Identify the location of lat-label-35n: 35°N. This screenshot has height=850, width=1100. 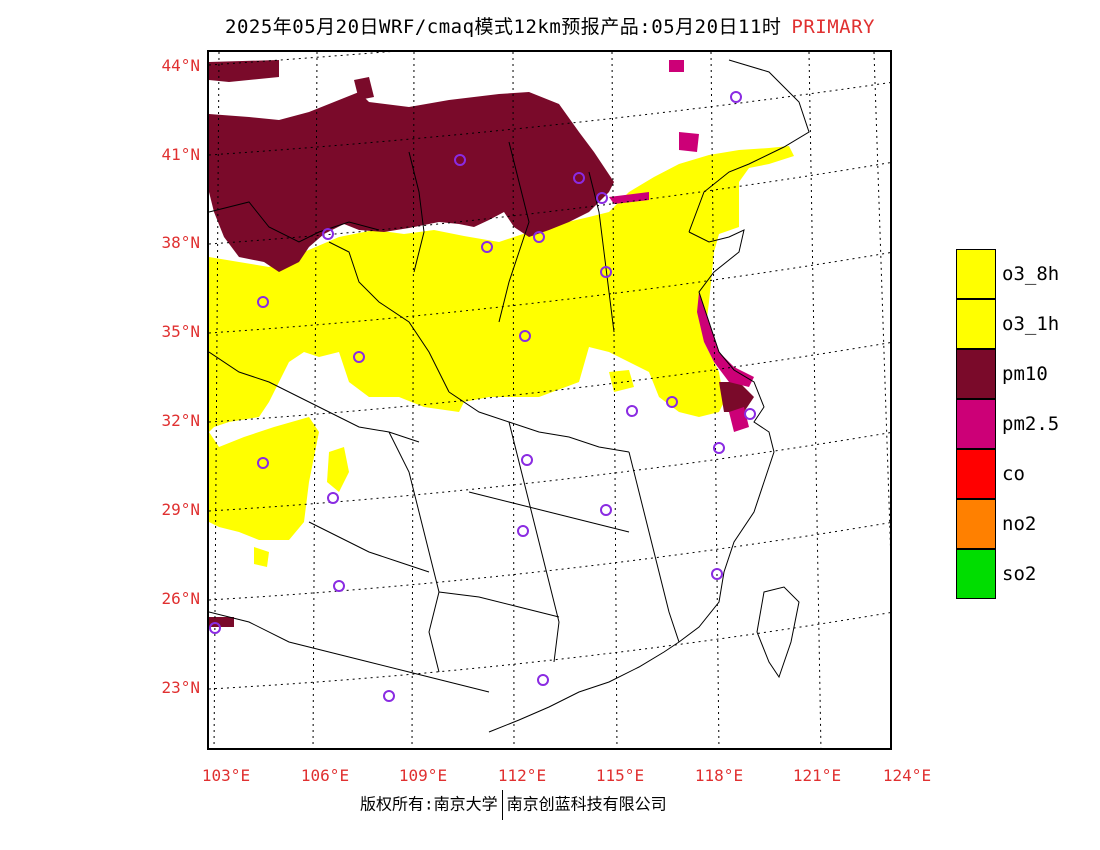
(180, 331).